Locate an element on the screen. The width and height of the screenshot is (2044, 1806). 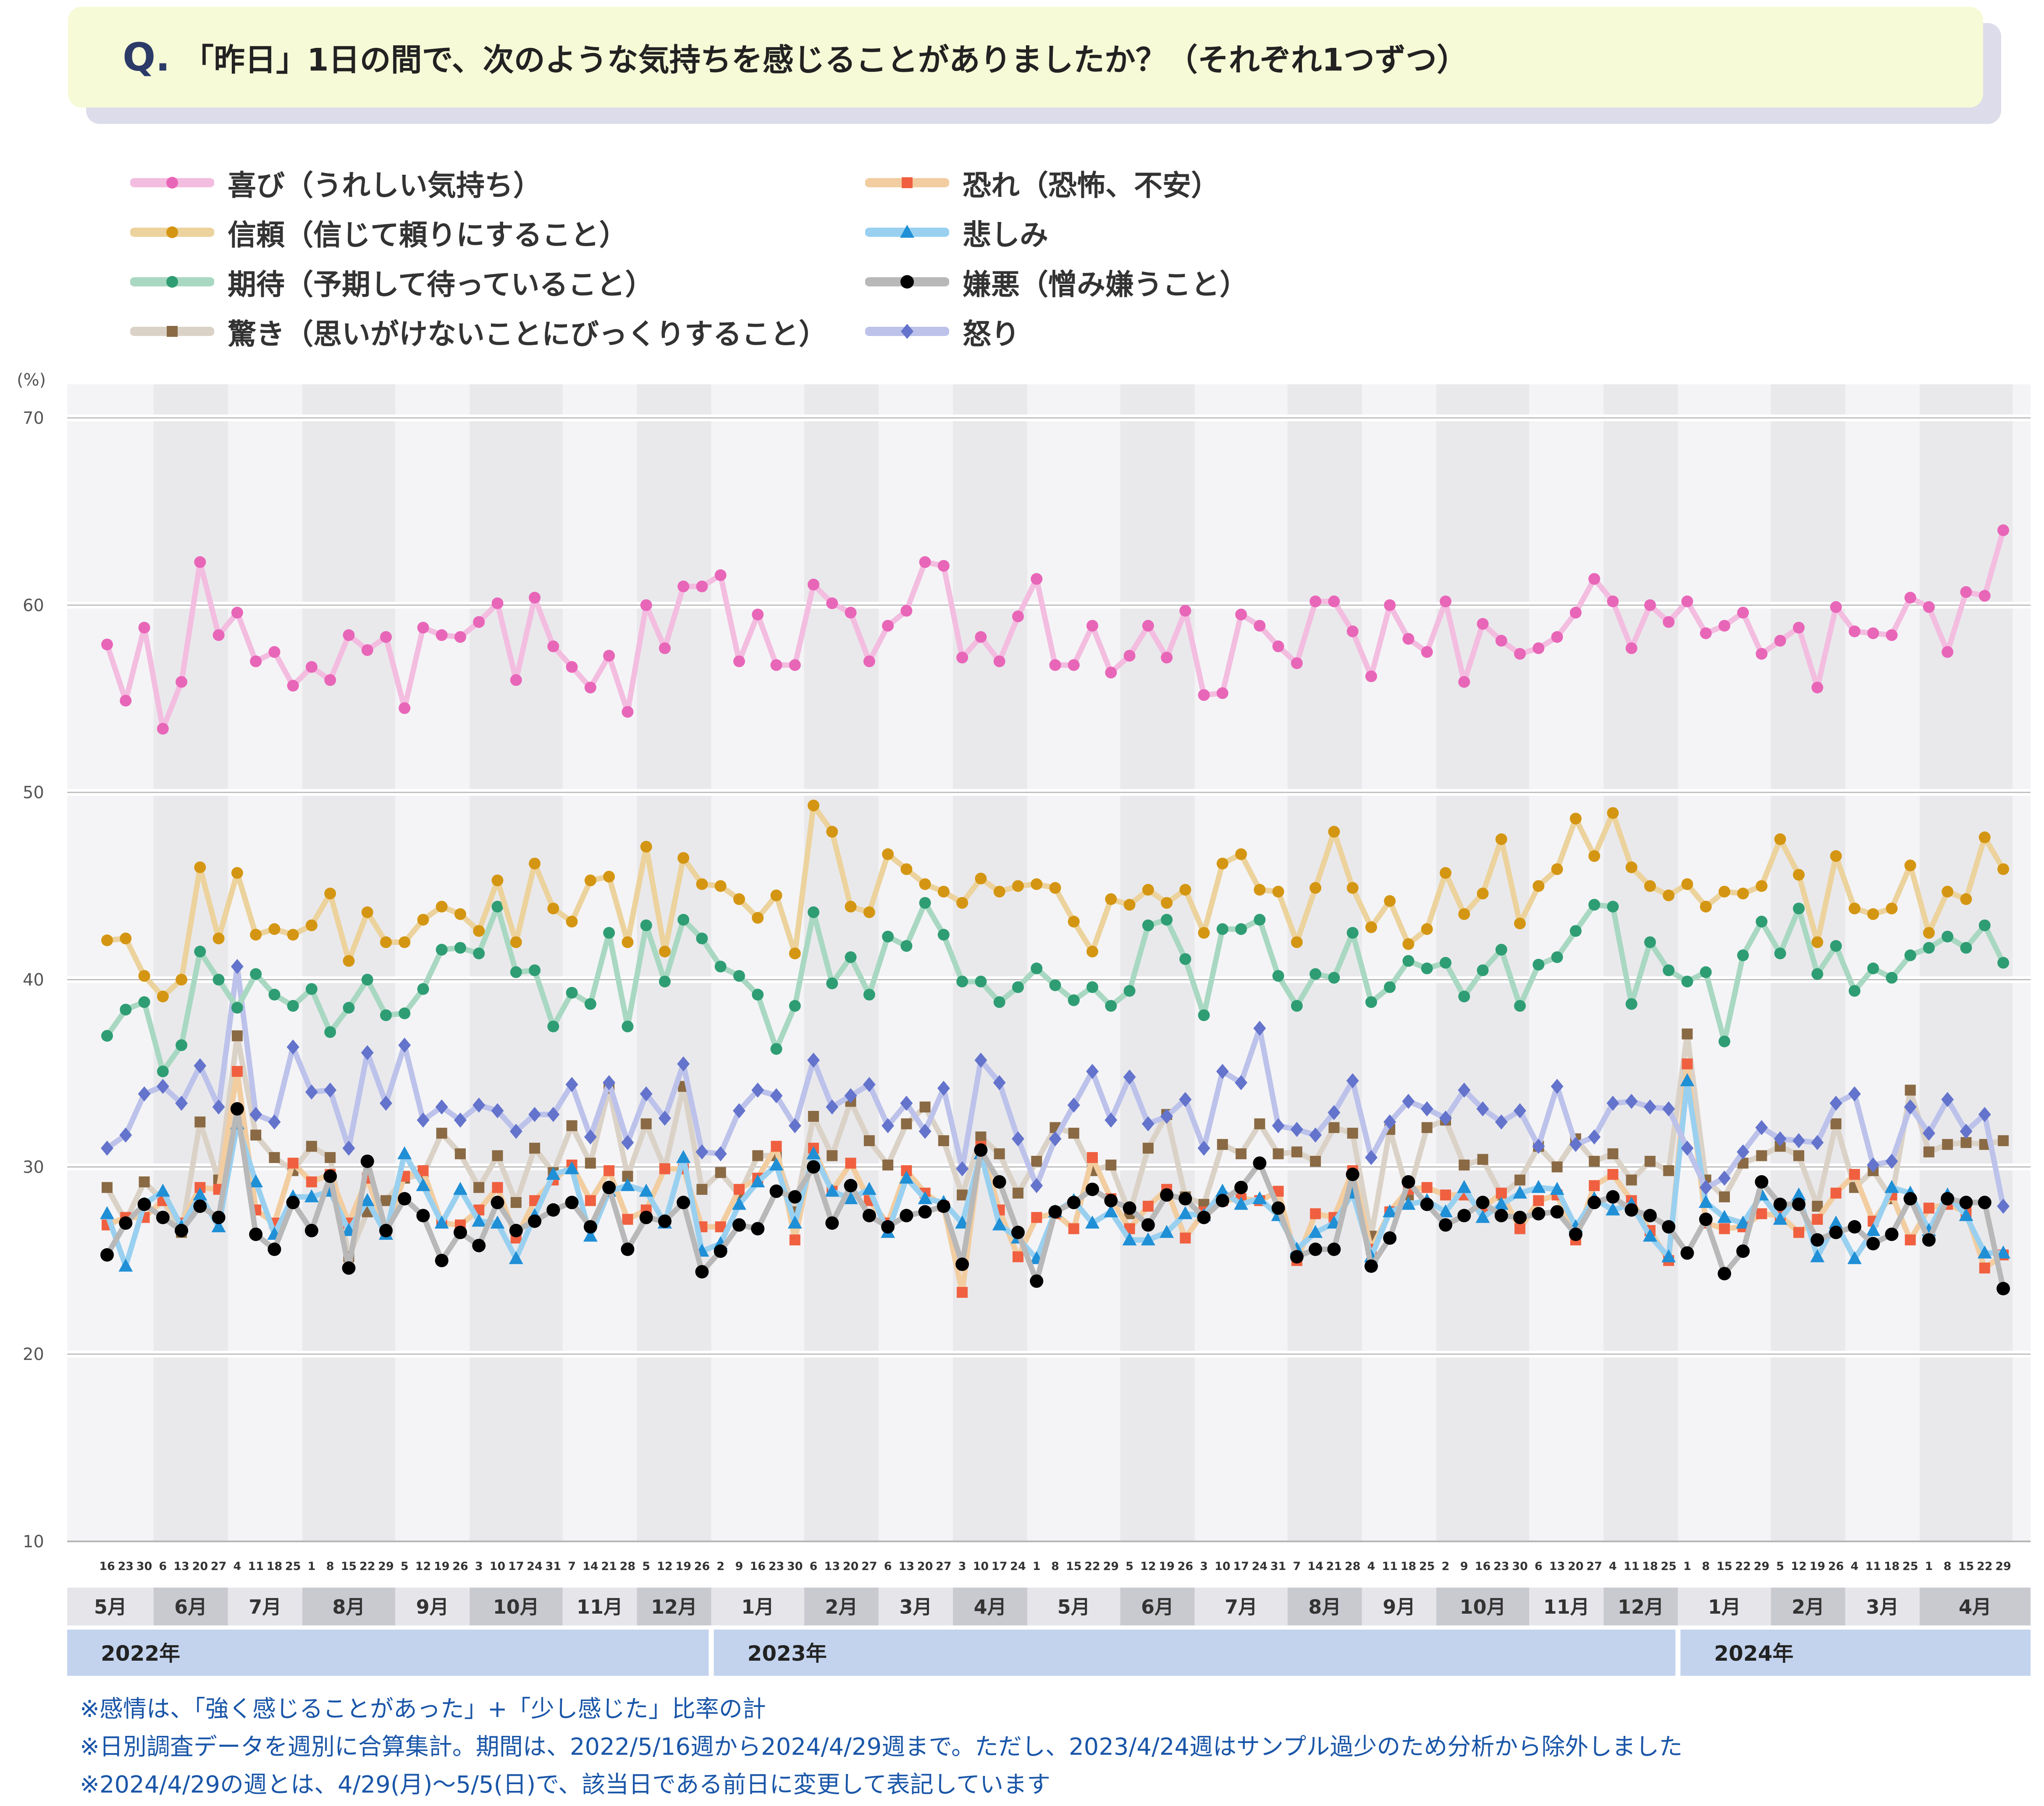
x-tick-label: 3 is located at coordinates (962, 1566).